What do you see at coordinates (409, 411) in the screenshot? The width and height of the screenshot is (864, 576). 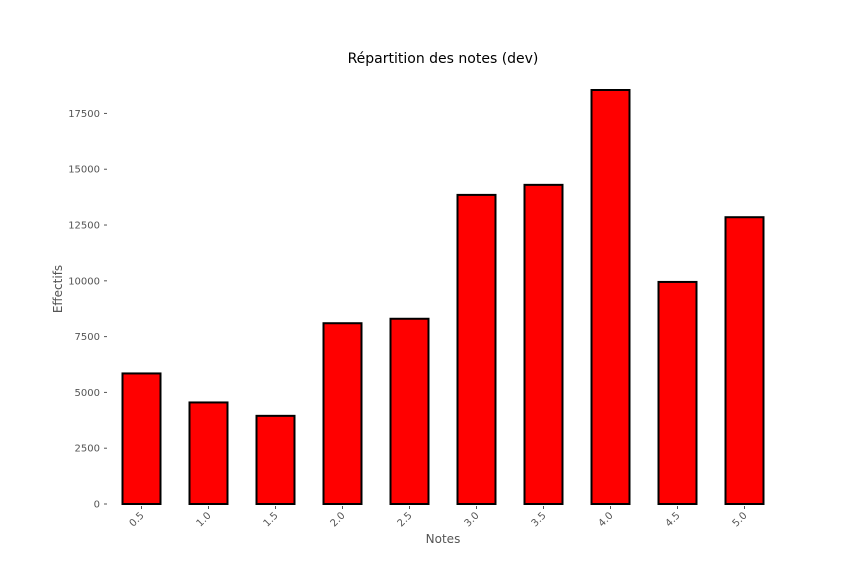 I see `bar-2.5` at bounding box center [409, 411].